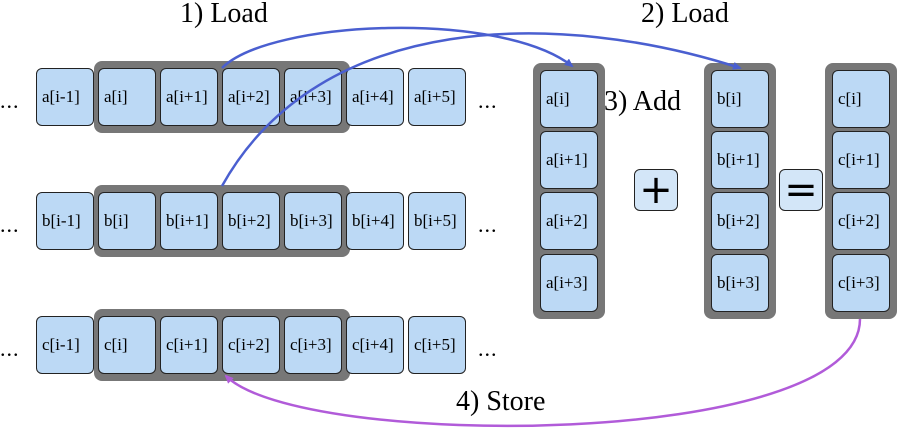 Image resolution: width=899 pixels, height=441 pixels. What do you see at coordinates (189, 345) in the screenshot?
I see `c-cell: c[i+1]` at bounding box center [189, 345].